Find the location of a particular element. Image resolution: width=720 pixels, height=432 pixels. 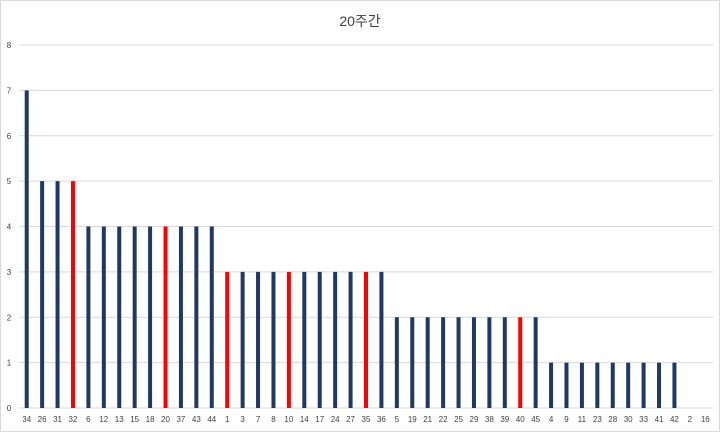

x-tick-label: 14 is located at coordinates (304, 419).